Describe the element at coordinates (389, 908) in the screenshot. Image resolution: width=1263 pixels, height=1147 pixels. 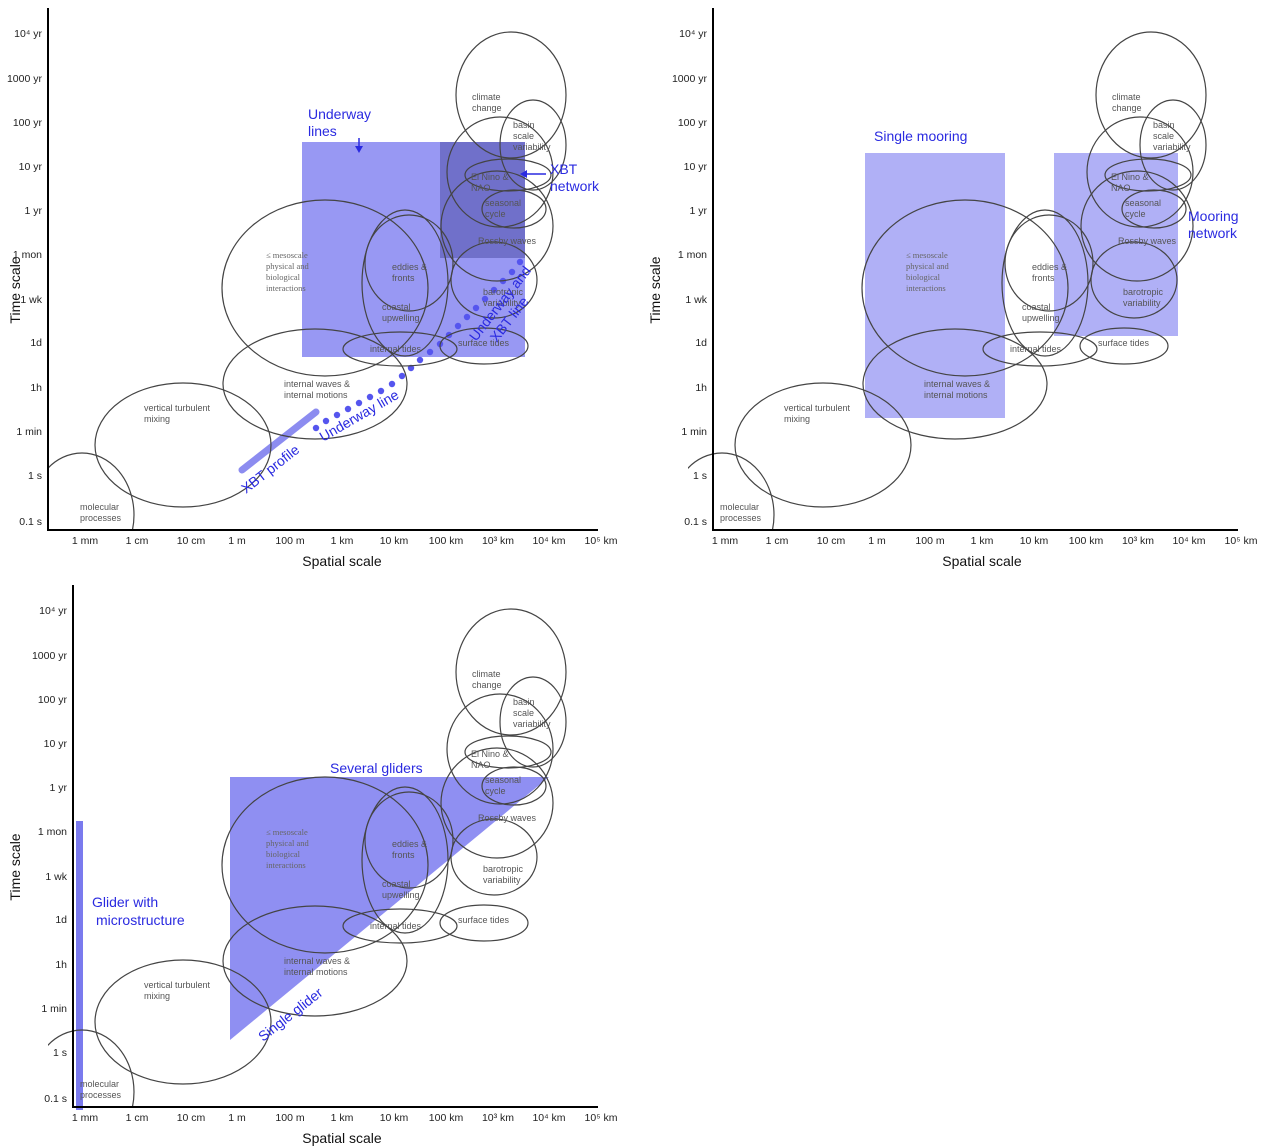
I see `several-gliders-region` at that location.